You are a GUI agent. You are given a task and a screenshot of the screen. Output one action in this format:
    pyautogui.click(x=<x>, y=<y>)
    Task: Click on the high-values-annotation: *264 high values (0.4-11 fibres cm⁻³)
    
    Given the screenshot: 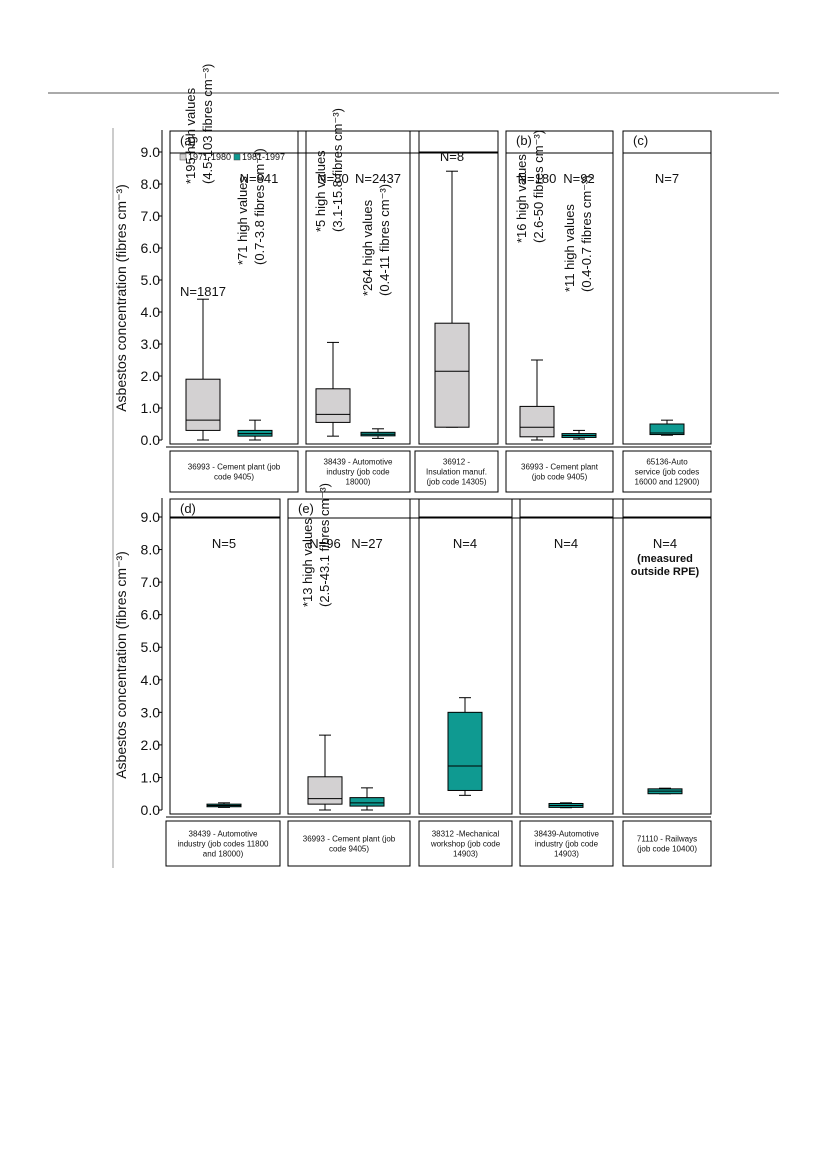 What is the action you would take?
    pyautogui.click(x=376, y=240)
    